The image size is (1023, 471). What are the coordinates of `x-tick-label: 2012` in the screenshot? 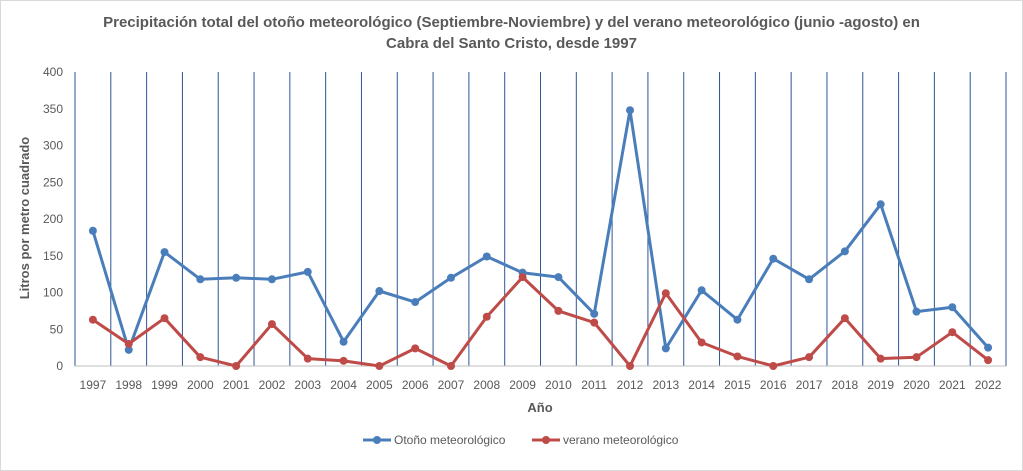 It's located at (630, 385).